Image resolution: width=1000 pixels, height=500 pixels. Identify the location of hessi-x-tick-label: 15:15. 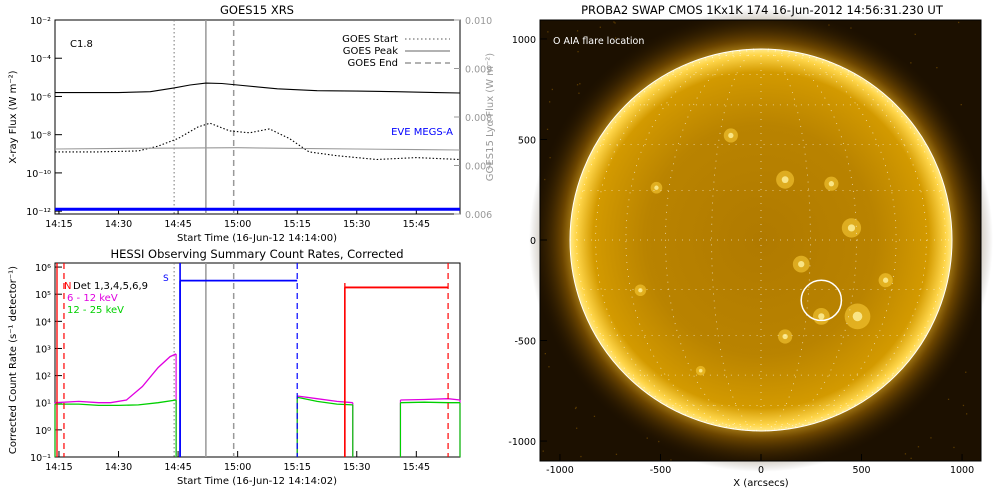
(297, 467).